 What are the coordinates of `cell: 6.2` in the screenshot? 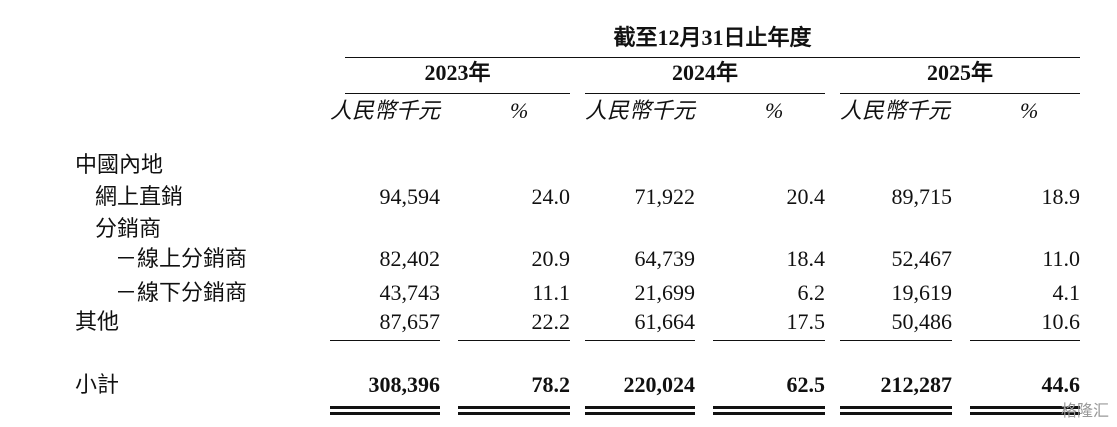 It's located at (811, 292).